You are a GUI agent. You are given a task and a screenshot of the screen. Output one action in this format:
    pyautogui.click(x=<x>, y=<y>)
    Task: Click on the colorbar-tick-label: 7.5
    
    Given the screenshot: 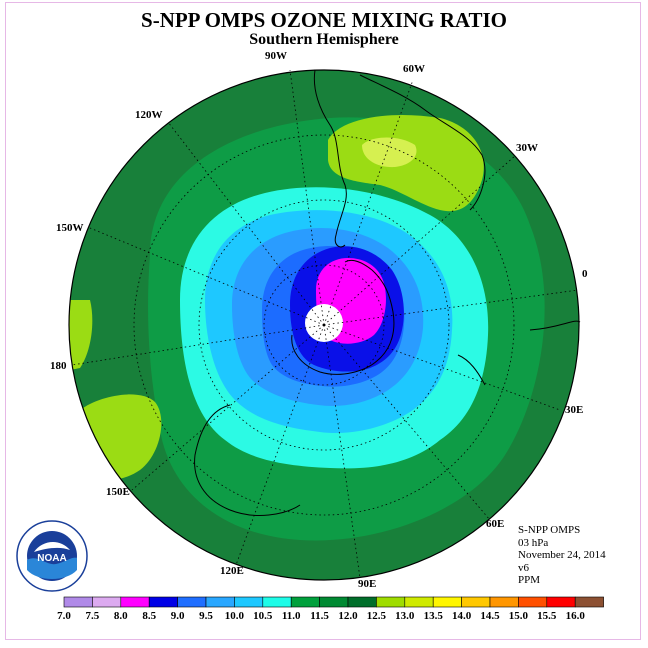 What is the action you would take?
    pyautogui.click(x=93, y=616)
    